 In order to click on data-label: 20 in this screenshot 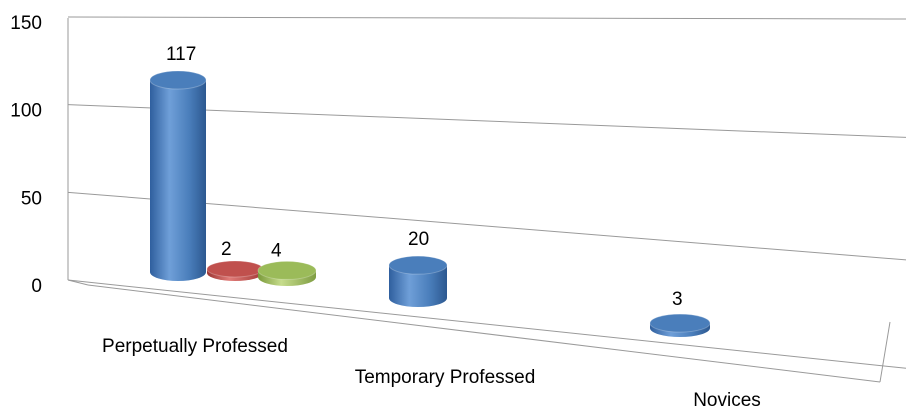, I will do `click(418, 239)`.